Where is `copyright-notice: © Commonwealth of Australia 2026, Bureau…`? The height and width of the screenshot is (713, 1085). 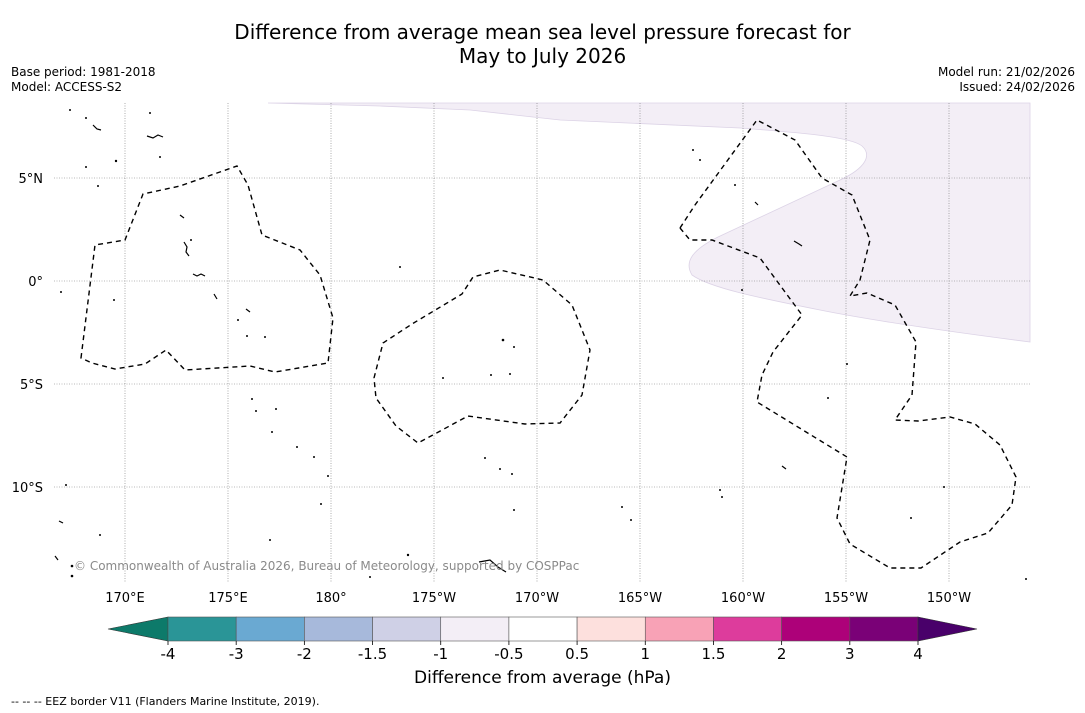
copyright-notice: © Commonwealth of Australia 2026, Bureau… is located at coordinates (326, 566).